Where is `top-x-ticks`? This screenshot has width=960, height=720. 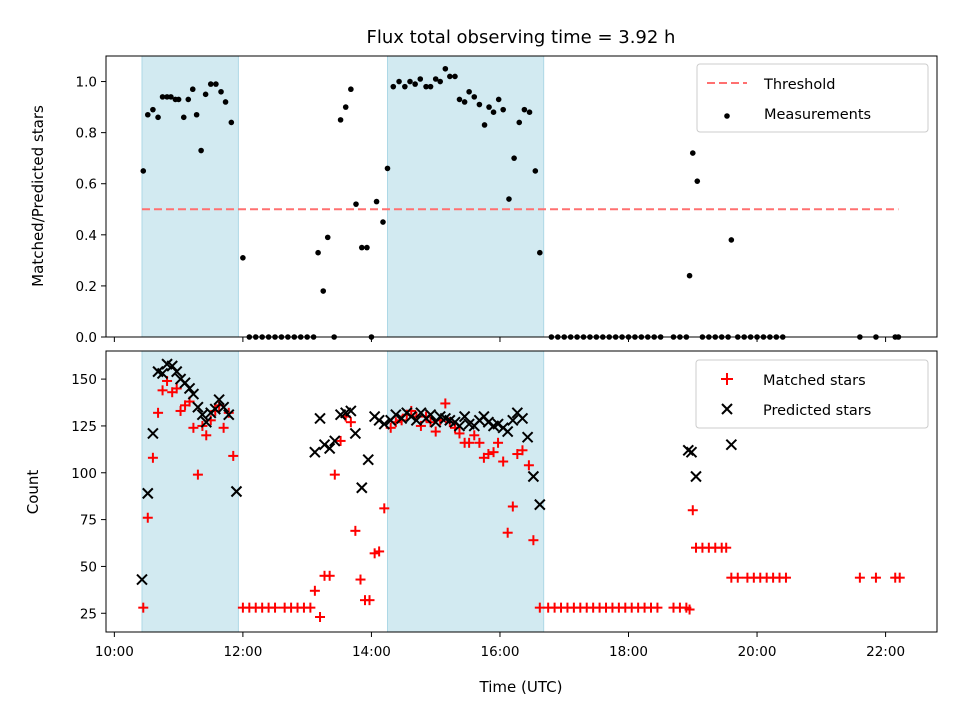
top-x-ticks is located at coordinates (500, 339).